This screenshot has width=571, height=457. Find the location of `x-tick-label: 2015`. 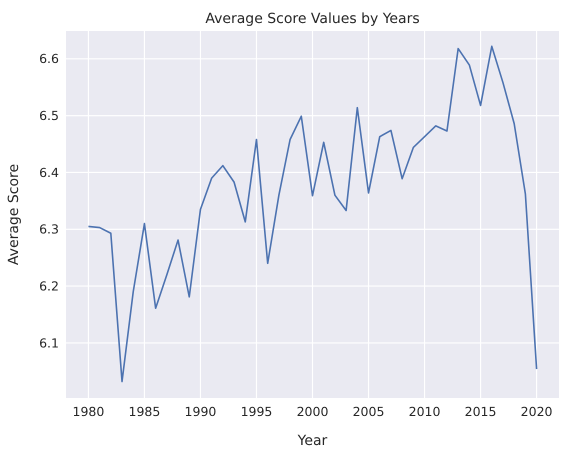

x-tick-label: 2015 is located at coordinates (480, 411).